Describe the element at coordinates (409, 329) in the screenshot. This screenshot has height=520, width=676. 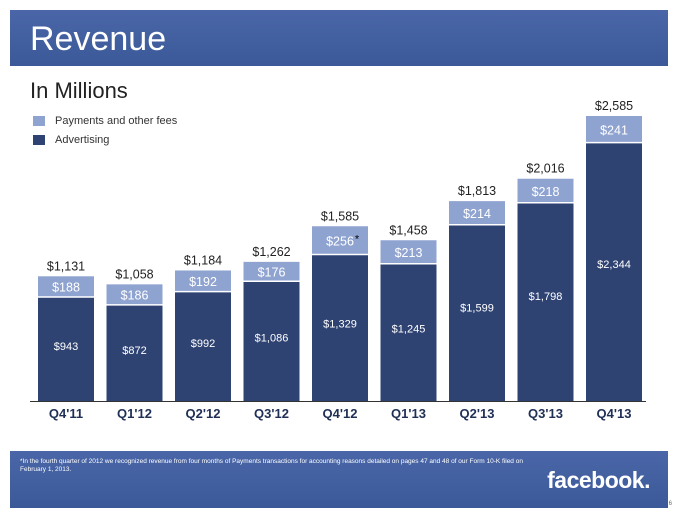
I see `advertising-value-label: $1,245` at that location.